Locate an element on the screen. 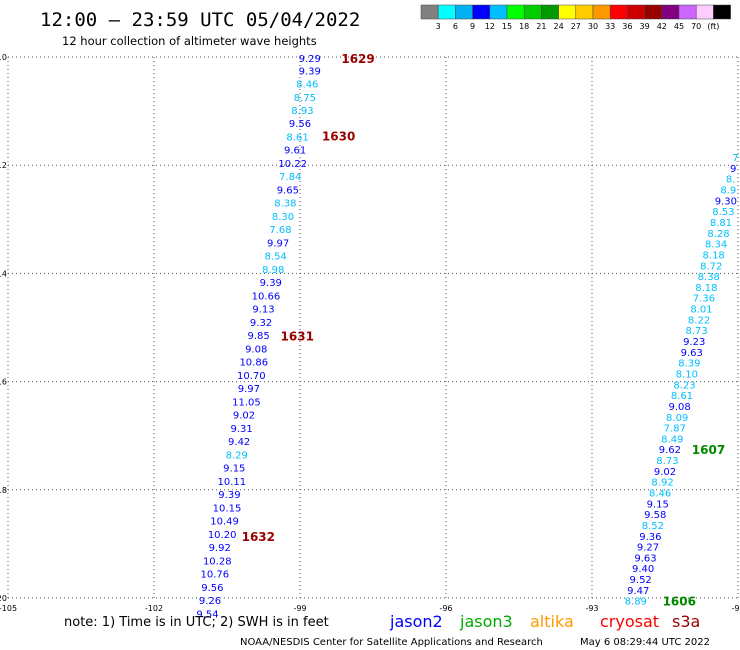 This screenshot has width=740, height=650. wave-height-label: 8.23 is located at coordinates (684, 385).